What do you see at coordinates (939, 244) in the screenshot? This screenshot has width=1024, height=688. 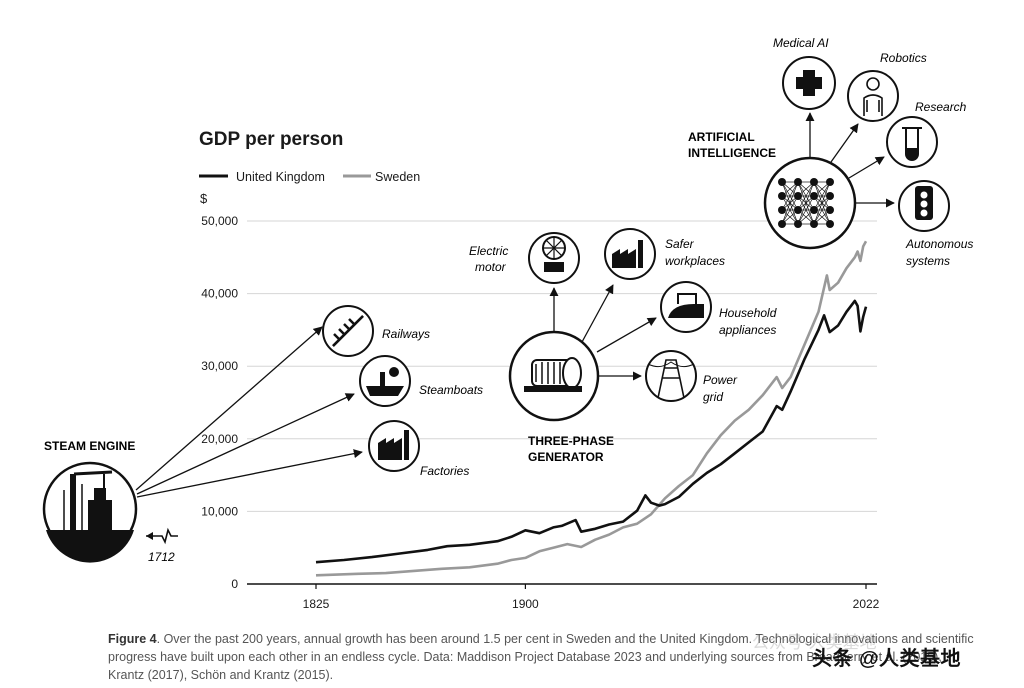 I see `autonomous-systems-label-1: Autonomous` at bounding box center [939, 244].